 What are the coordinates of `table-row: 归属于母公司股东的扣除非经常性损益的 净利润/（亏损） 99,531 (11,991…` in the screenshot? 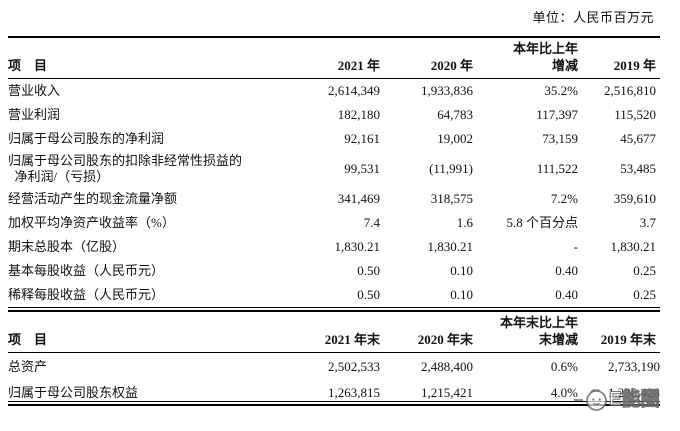 It's located at (334, 169).